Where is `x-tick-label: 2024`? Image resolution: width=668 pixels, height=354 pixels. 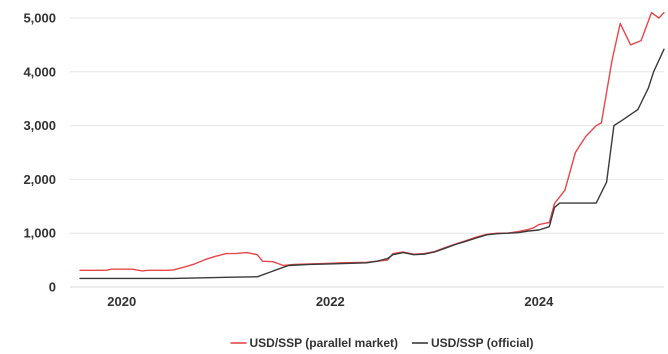
x-tick-label: 2024 is located at coordinates (539, 301).